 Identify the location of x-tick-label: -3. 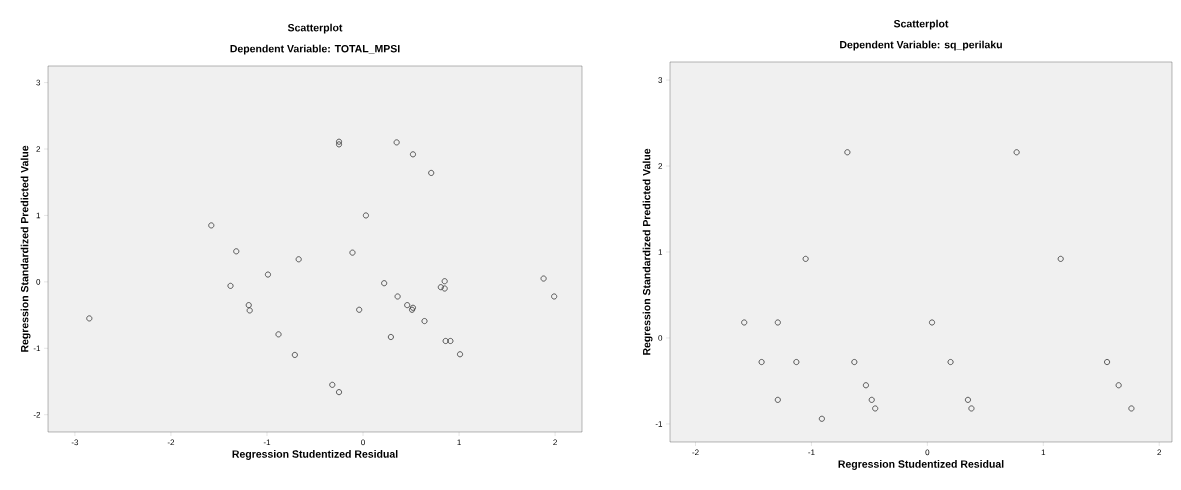
(75, 442).